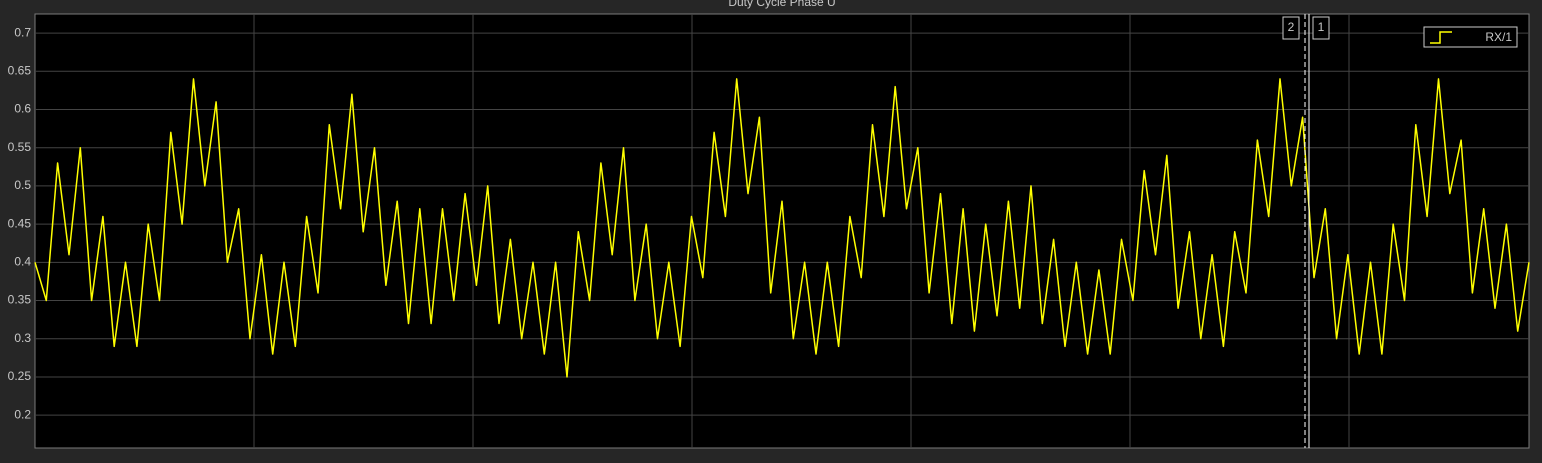 This screenshot has width=1542, height=463. What do you see at coordinates (20, 376) in the screenshot?
I see `y-tick-label: 0.25` at bounding box center [20, 376].